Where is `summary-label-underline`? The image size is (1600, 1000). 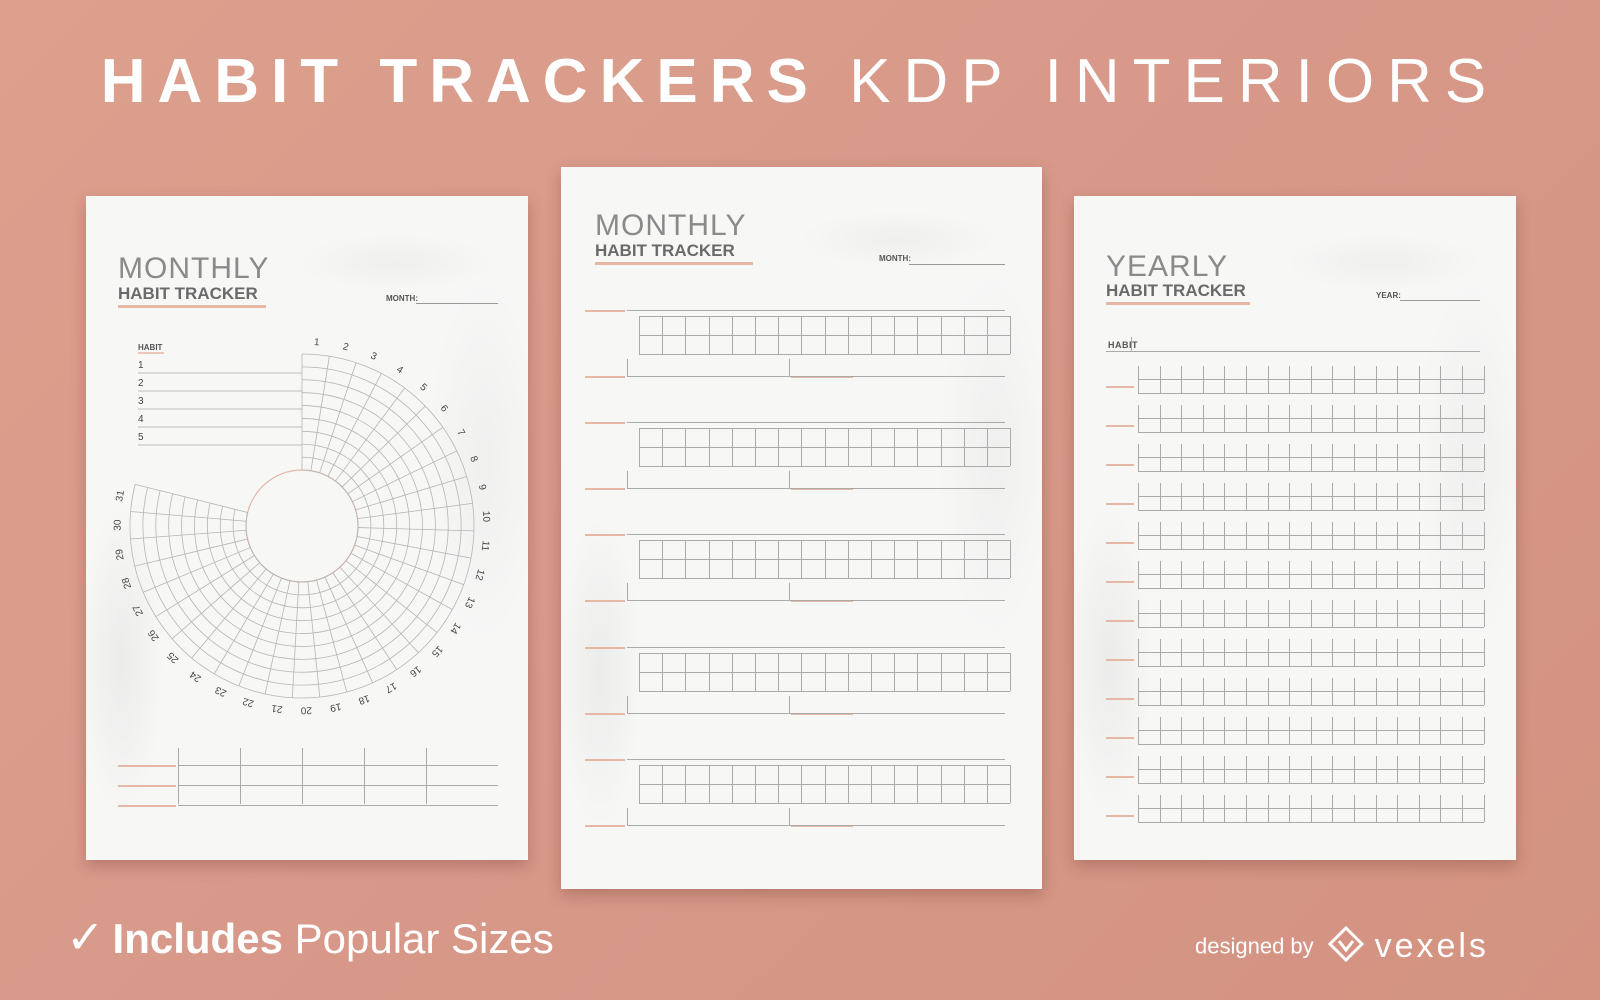
summary-label-underline is located at coordinates (147, 786).